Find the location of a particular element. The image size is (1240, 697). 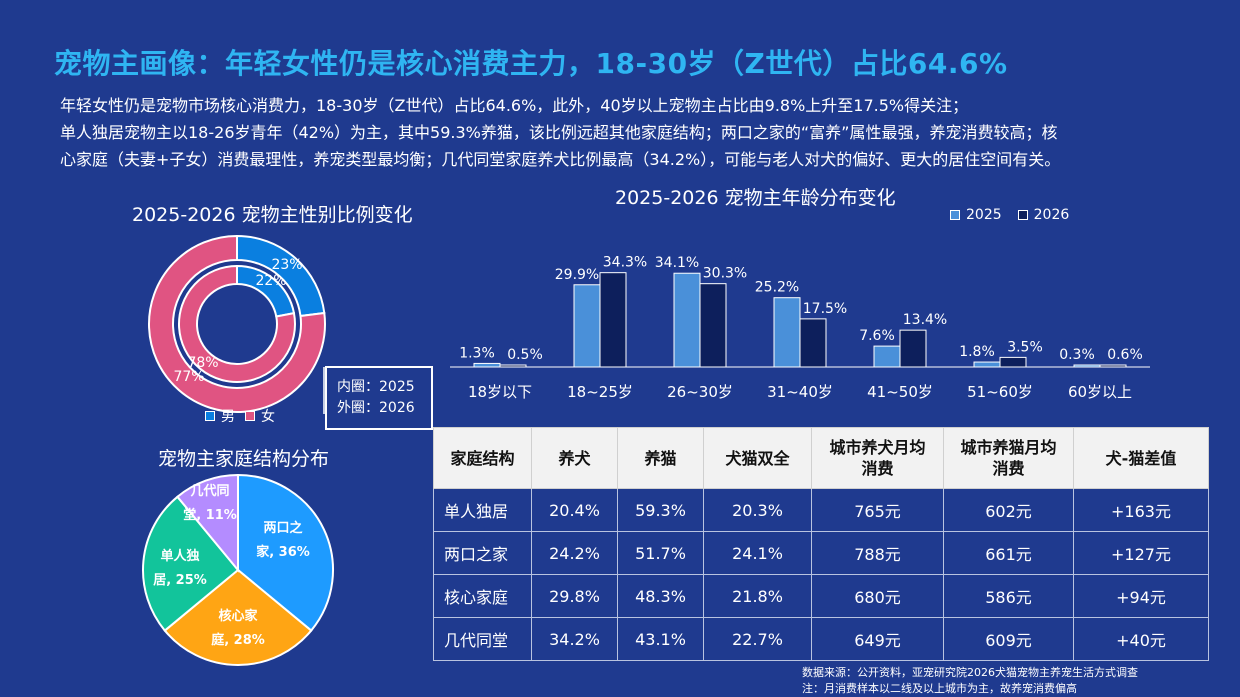

pie-slice-label: 居, 25% is located at coordinates (180, 580).